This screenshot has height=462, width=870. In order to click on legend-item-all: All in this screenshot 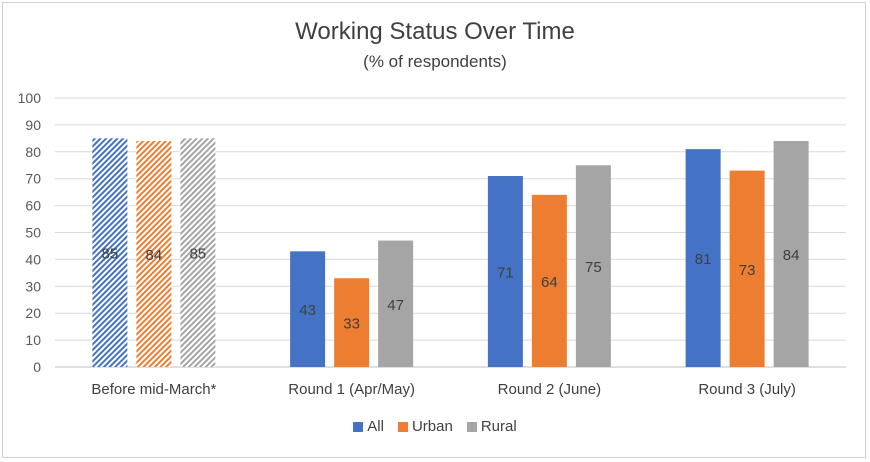, I will do `click(368, 426)`.